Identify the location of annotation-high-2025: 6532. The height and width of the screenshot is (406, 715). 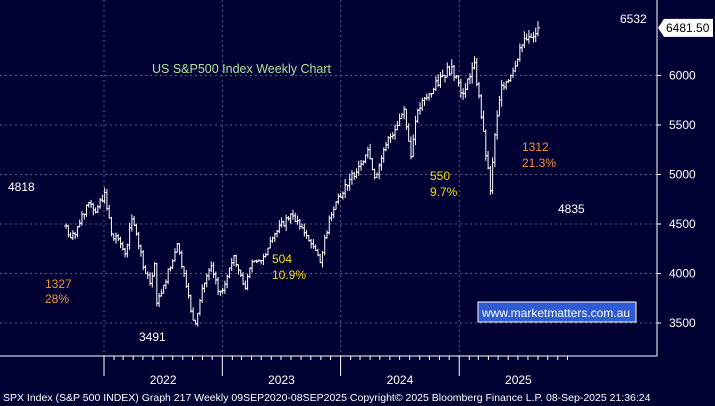
(633, 19).